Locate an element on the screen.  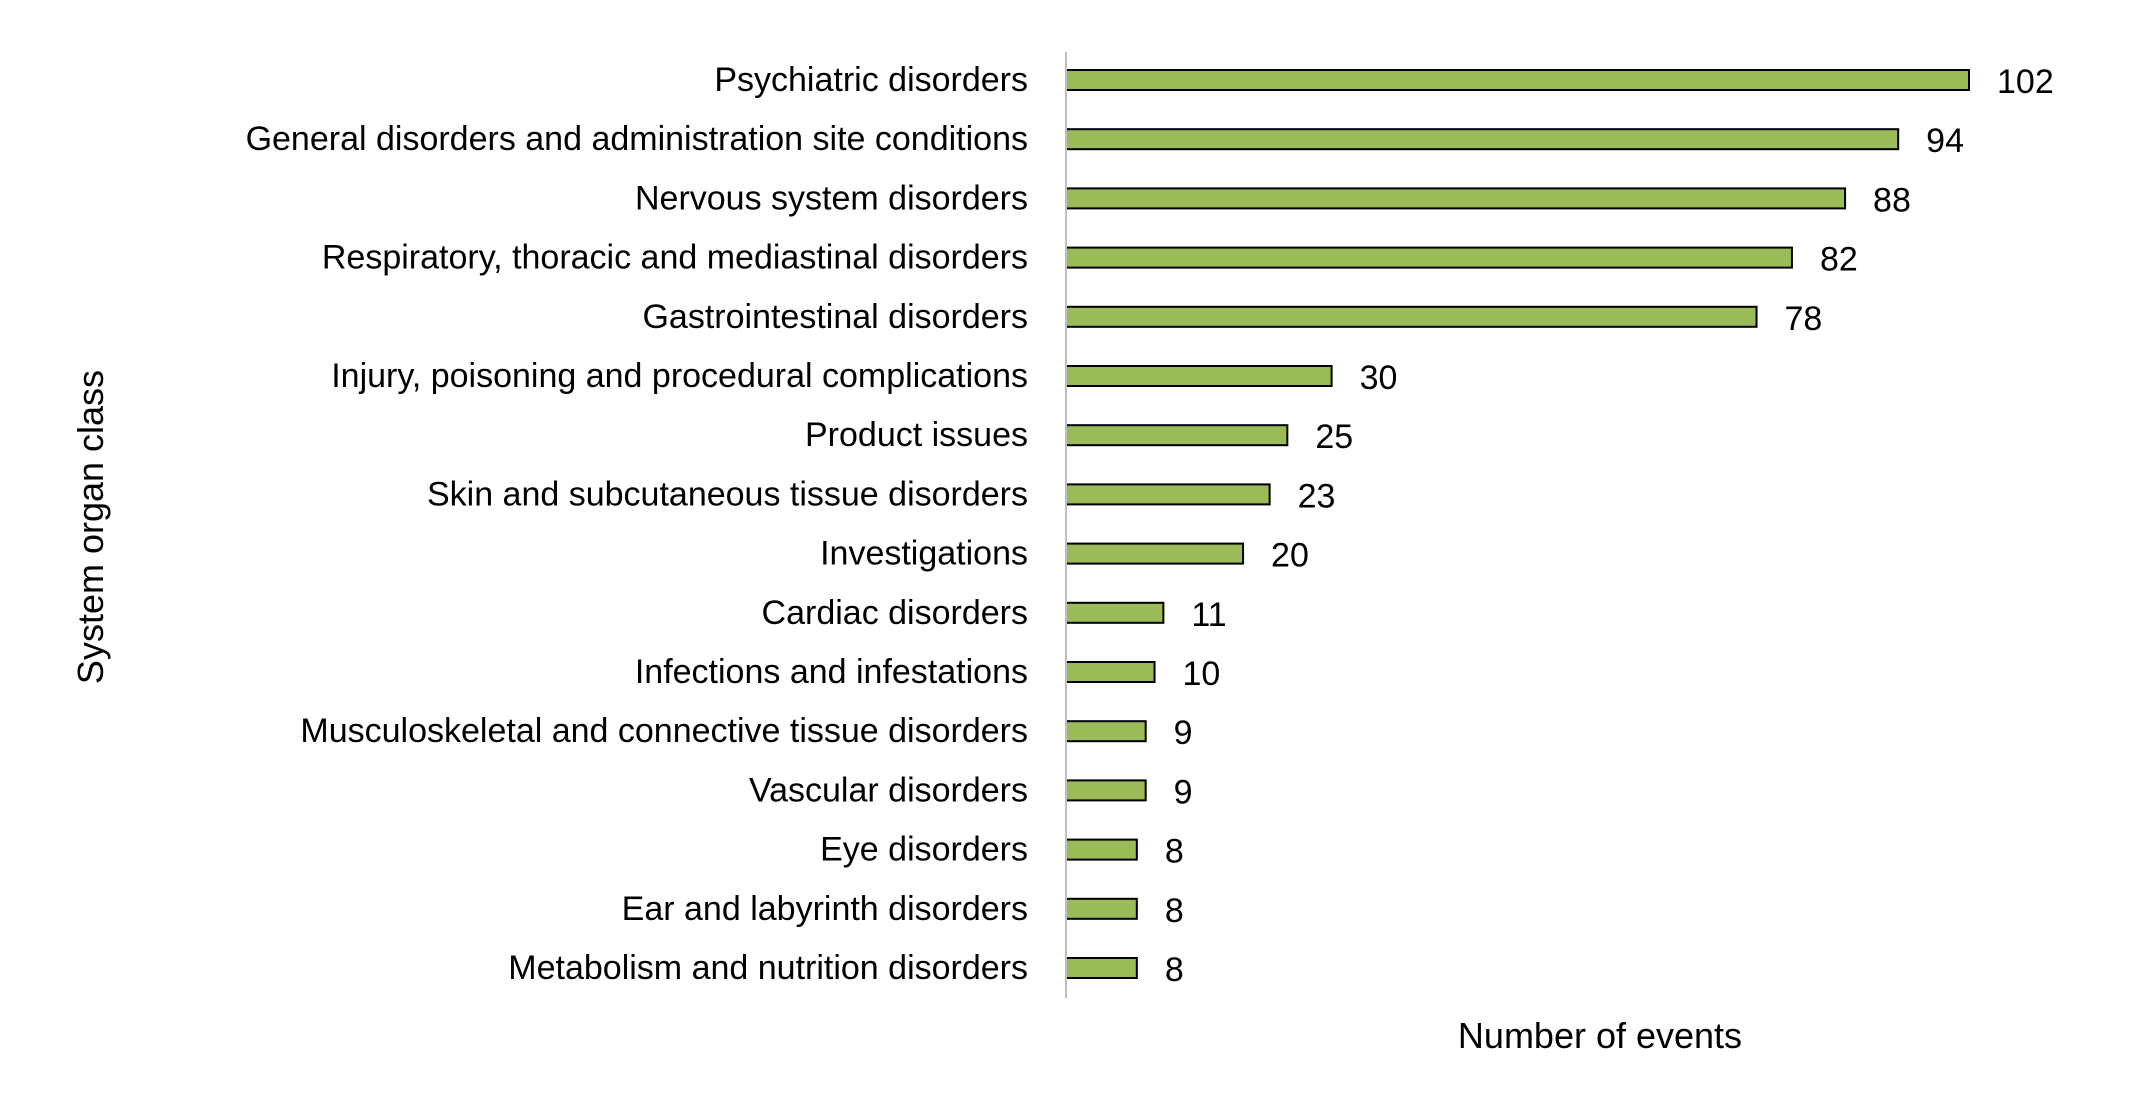
value-label-14: 8 is located at coordinates (1174, 911).